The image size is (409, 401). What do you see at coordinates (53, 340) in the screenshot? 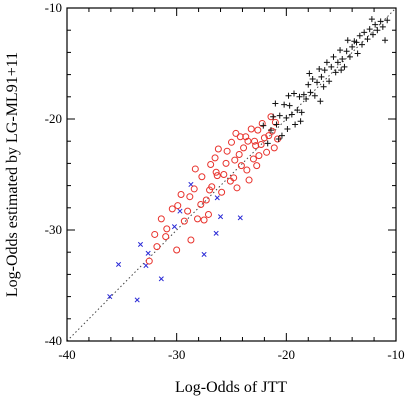
I see `y-tick-label: -40` at bounding box center [53, 340].